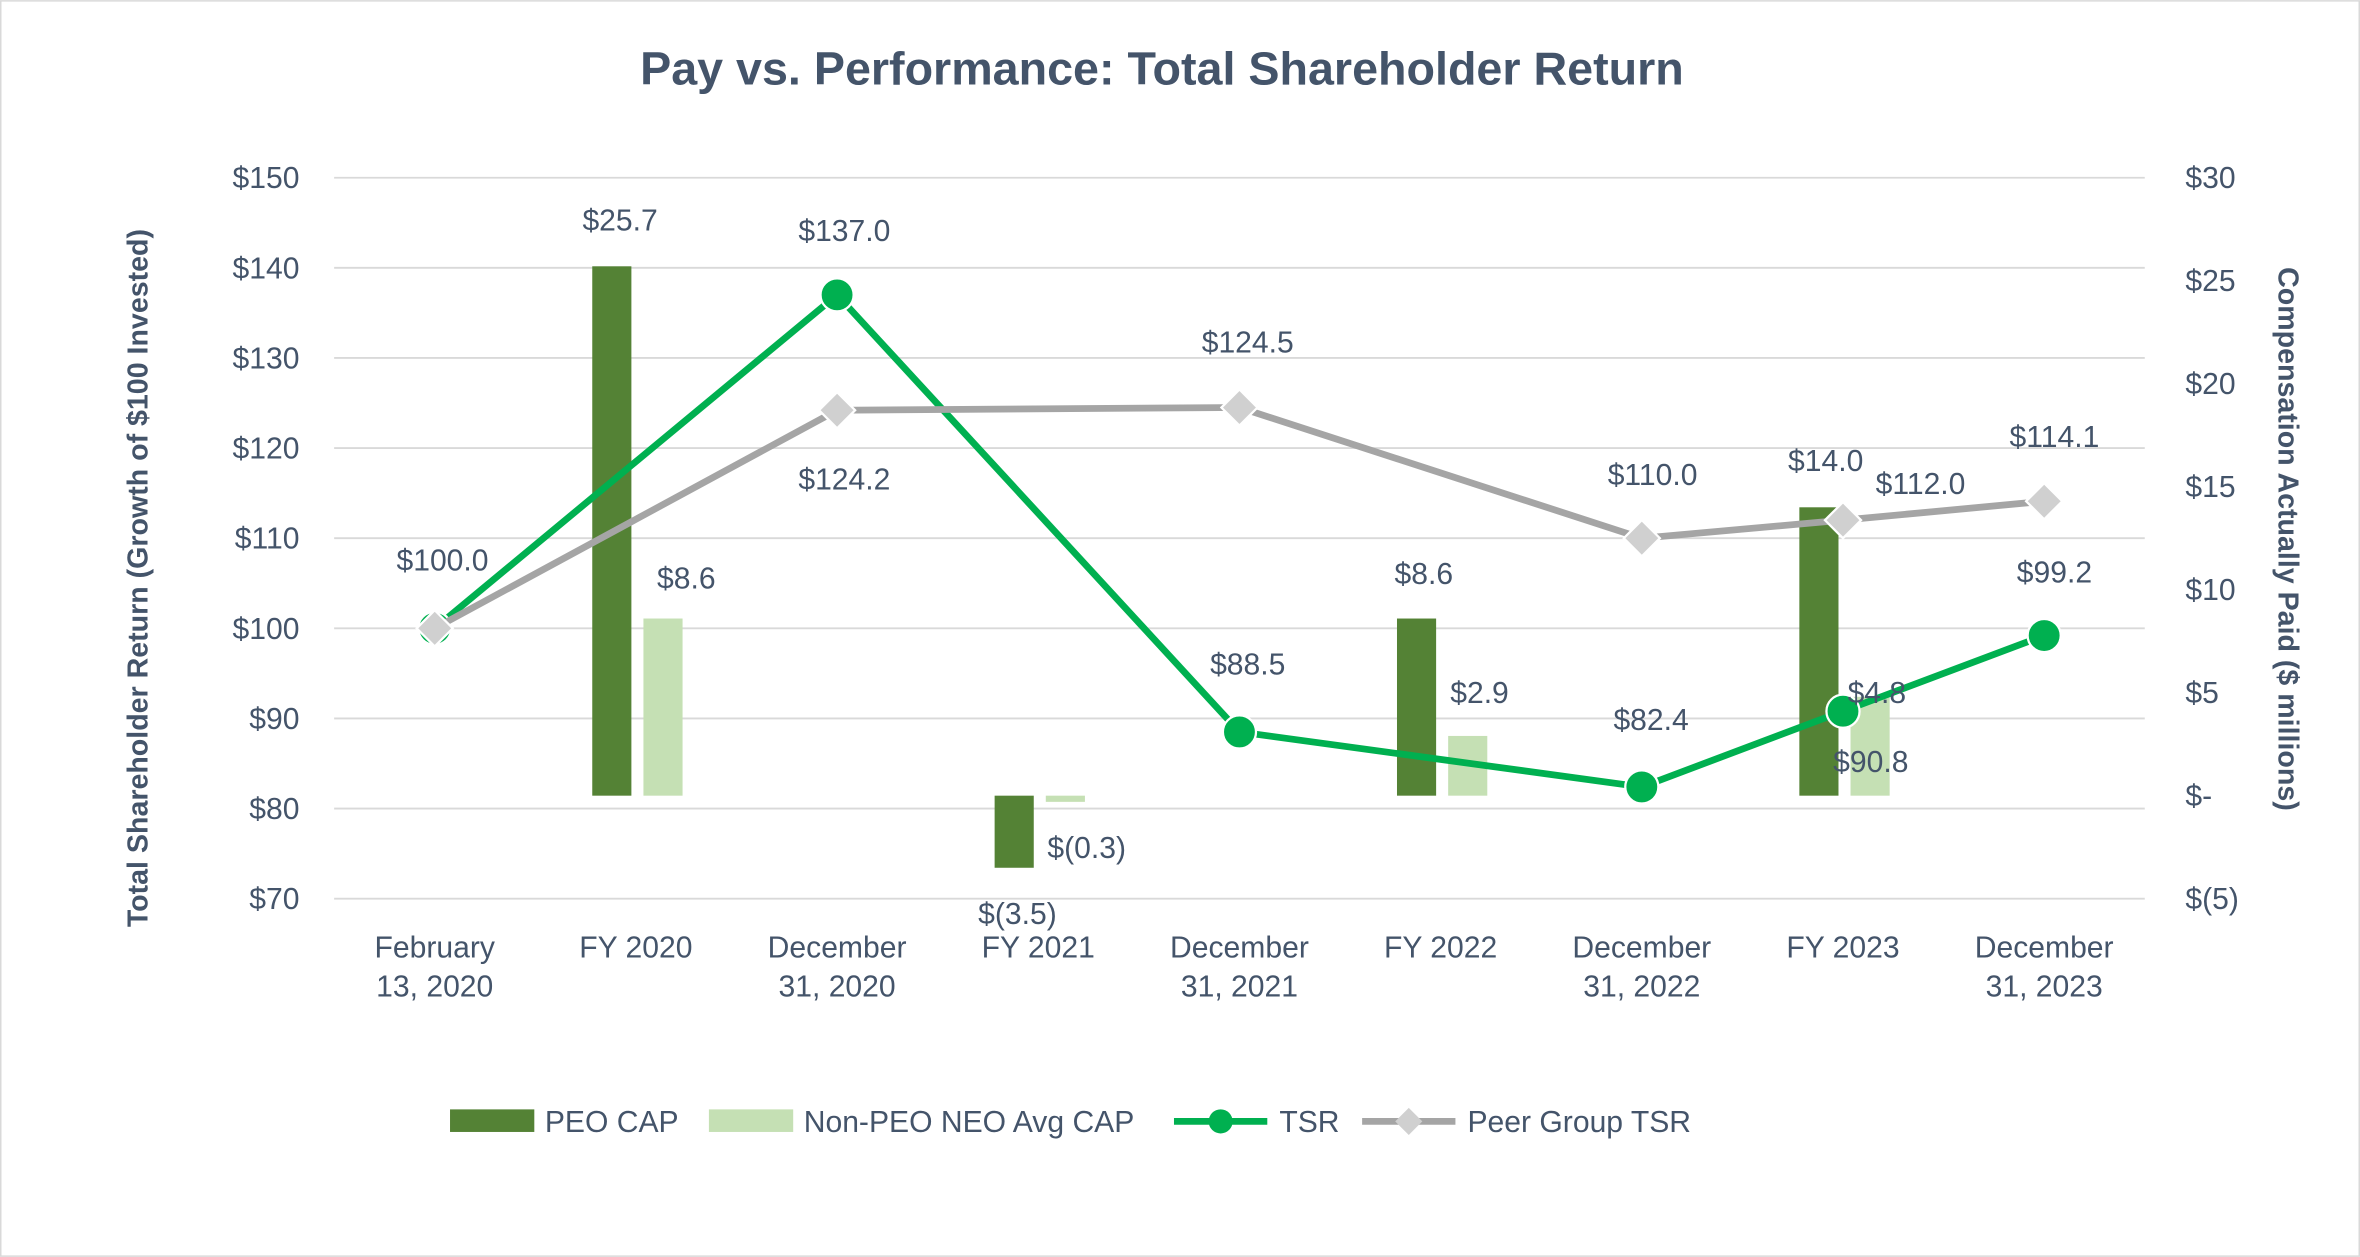 Image resolution: width=2360 pixels, height=1257 pixels. What do you see at coordinates (274, 809) in the screenshot?
I see `left-tick-label: $80` at bounding box center [274, 809].